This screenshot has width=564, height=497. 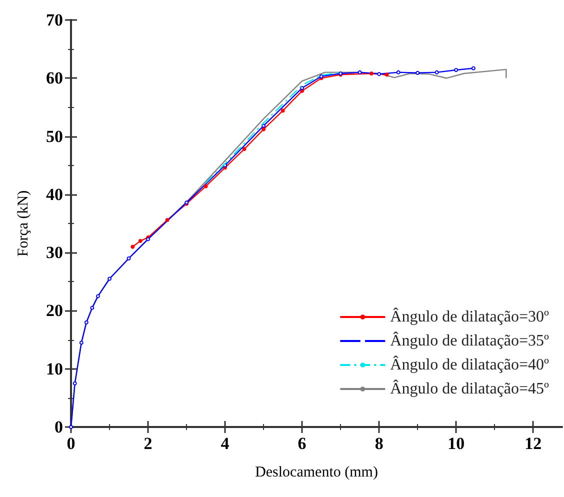 What do you see at coordinates (470, 365) in the screenshot?
I see `legend-label: Ângulo de dilatação=40º` at bounding box center [470, 365].